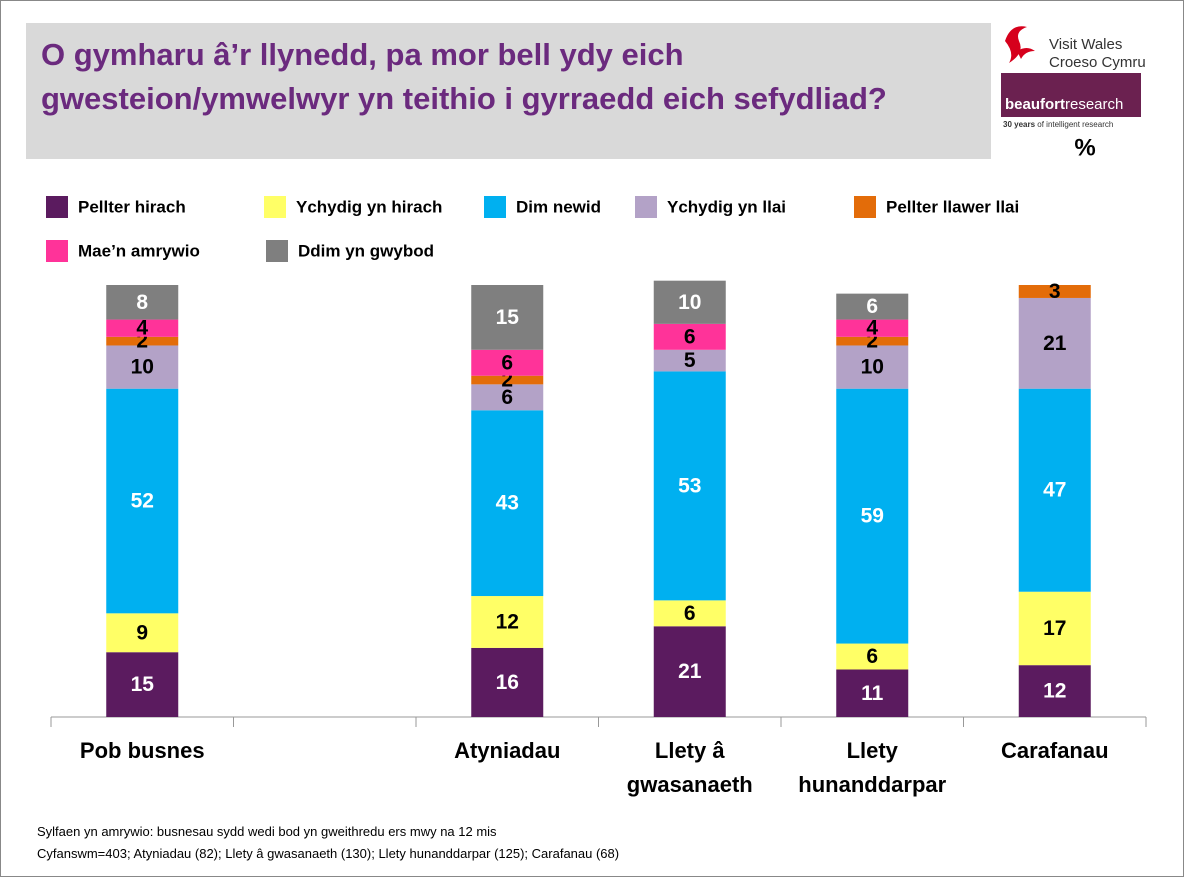  Describe the element at coordinates (139, 250) in the screenshot. I see `legend-label: Mae’n amrywio` at that location.